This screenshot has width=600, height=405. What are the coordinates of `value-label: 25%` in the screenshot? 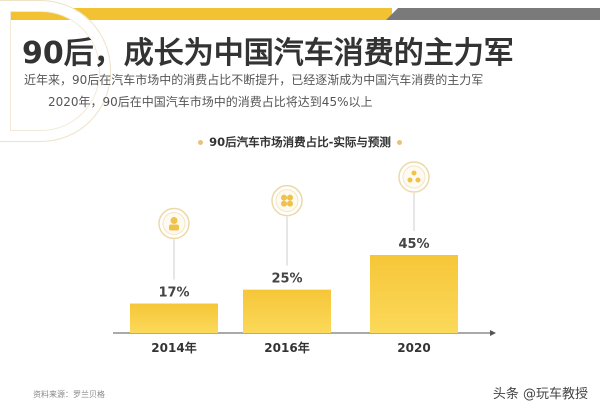 It's located at (286, 279).